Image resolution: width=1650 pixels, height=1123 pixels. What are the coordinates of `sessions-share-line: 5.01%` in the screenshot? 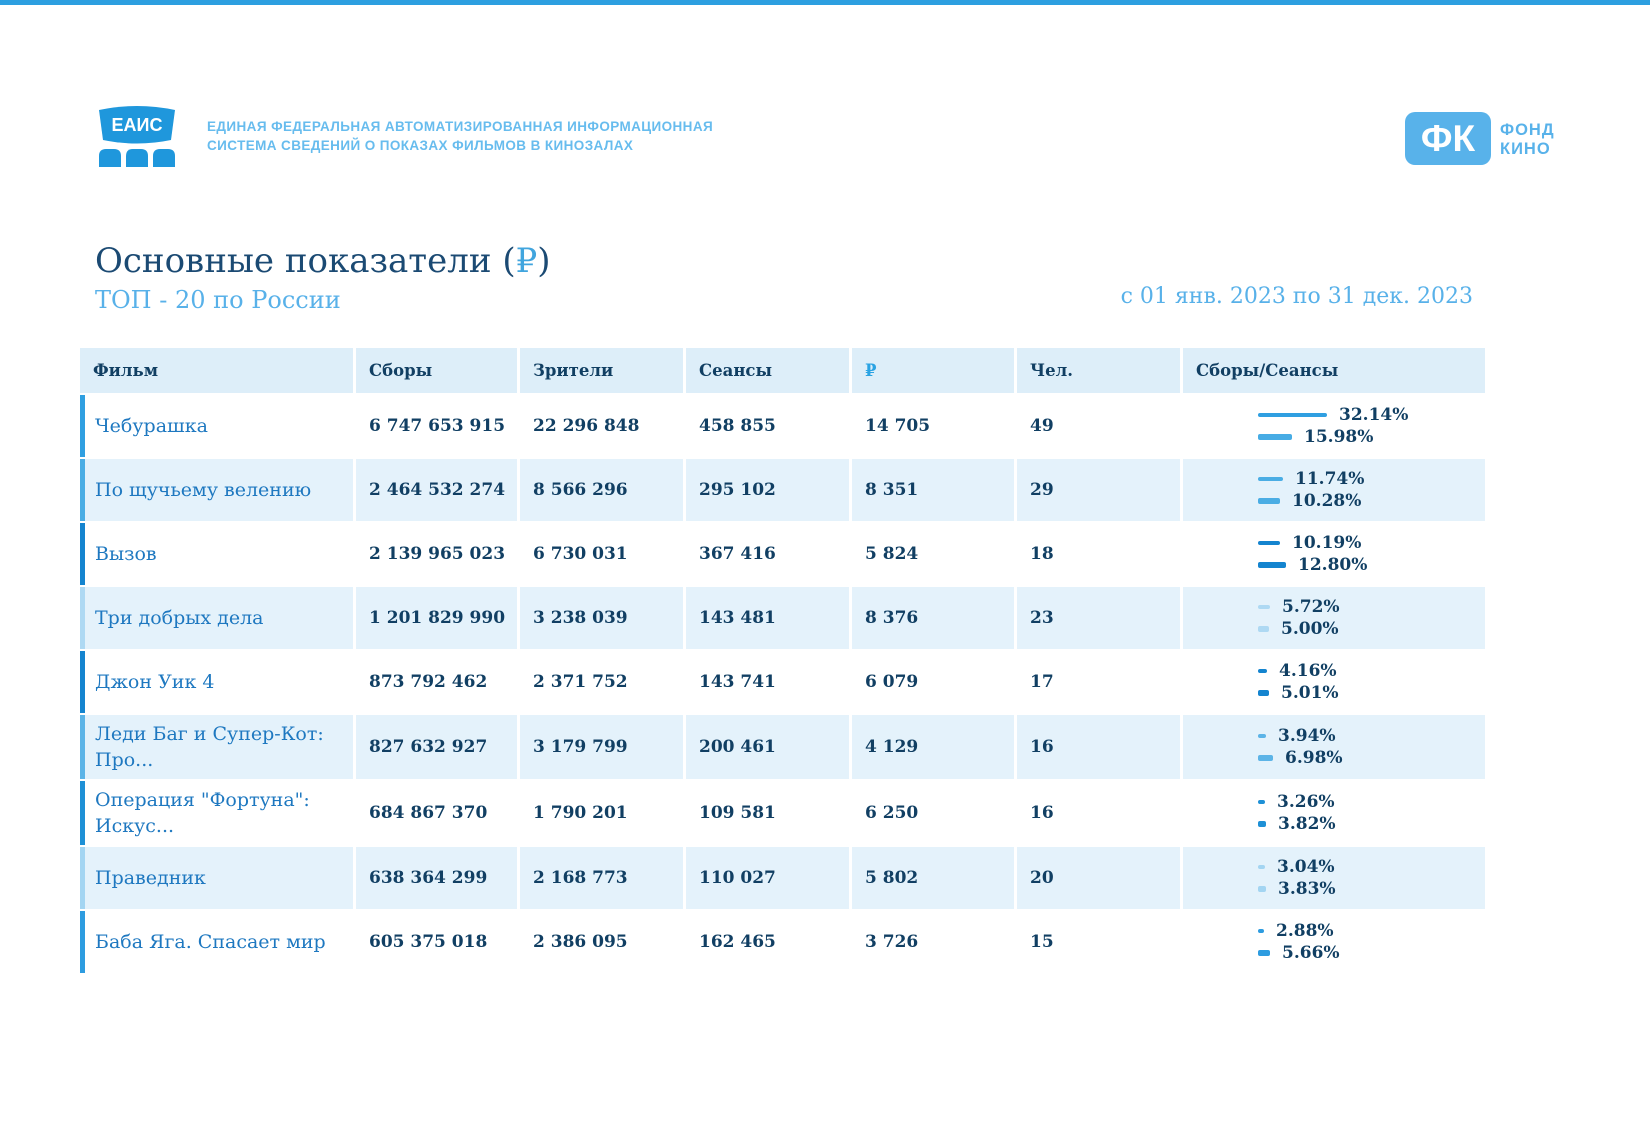 It's located at (1298, 693).